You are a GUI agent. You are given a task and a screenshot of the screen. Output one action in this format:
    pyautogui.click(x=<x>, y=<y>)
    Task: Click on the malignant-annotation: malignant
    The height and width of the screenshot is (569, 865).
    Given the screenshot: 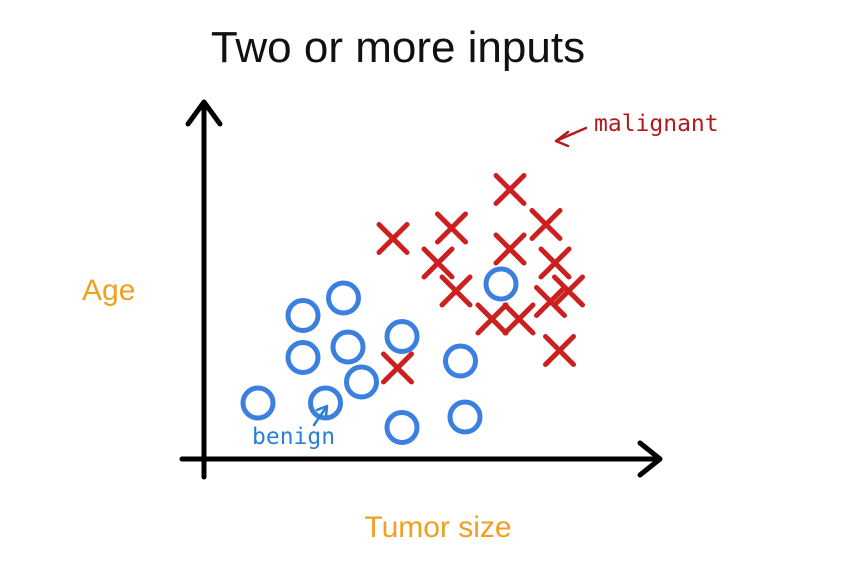 What is the action you would take?
    pyautogui.click(x=636, y=129)
    